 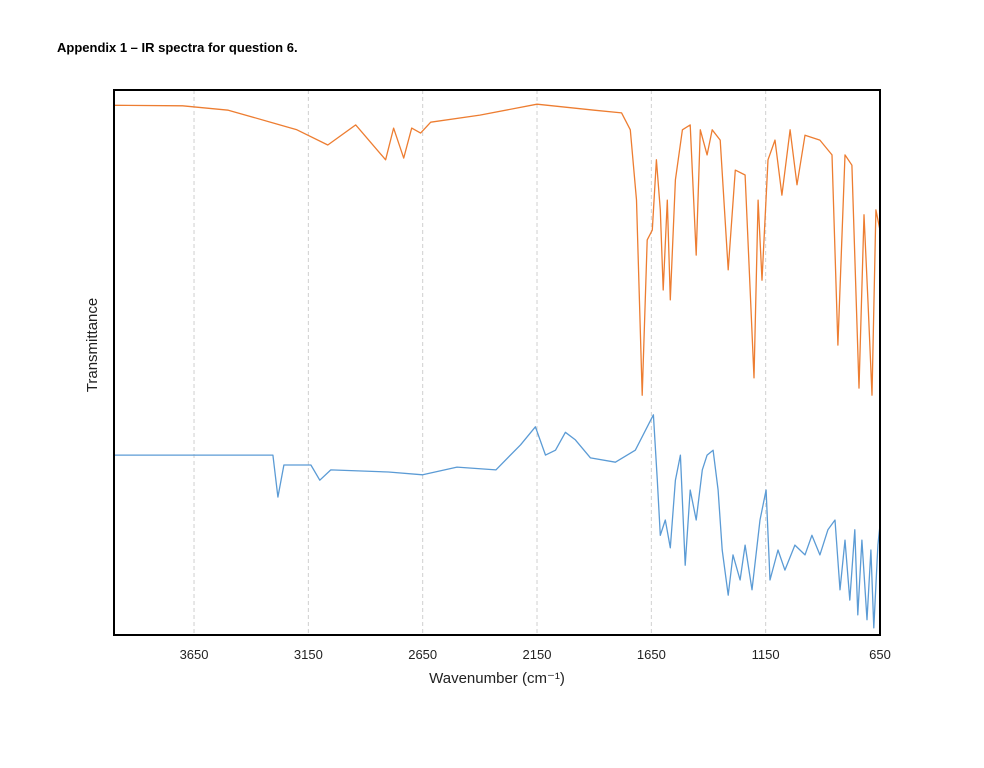 What do you see at coordinates (766, 654) in the screenshot?
I see `x-tick-label: 1150` at bounding box center [766, 654].